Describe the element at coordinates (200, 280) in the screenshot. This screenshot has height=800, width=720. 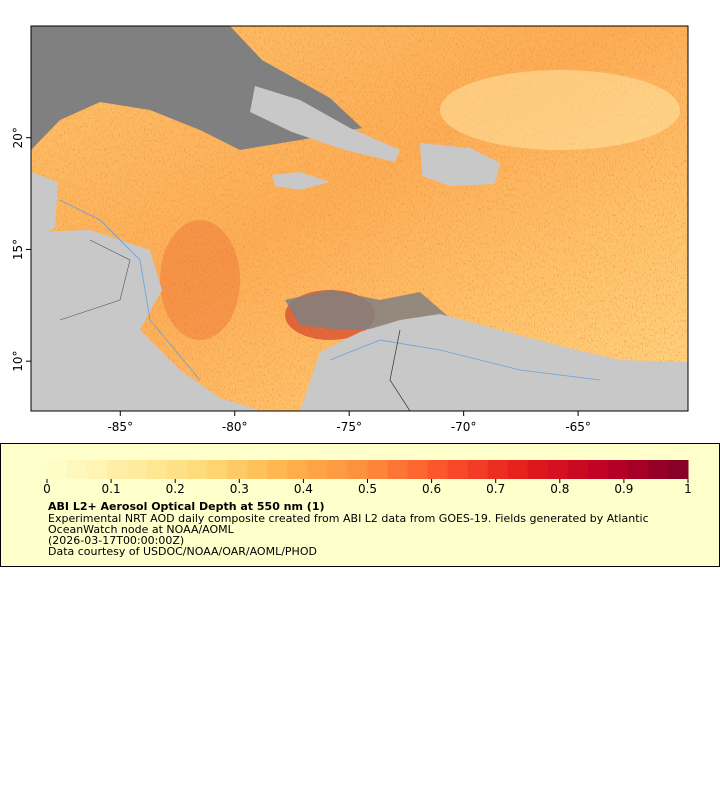
I see `aod-hotspot` at that location.